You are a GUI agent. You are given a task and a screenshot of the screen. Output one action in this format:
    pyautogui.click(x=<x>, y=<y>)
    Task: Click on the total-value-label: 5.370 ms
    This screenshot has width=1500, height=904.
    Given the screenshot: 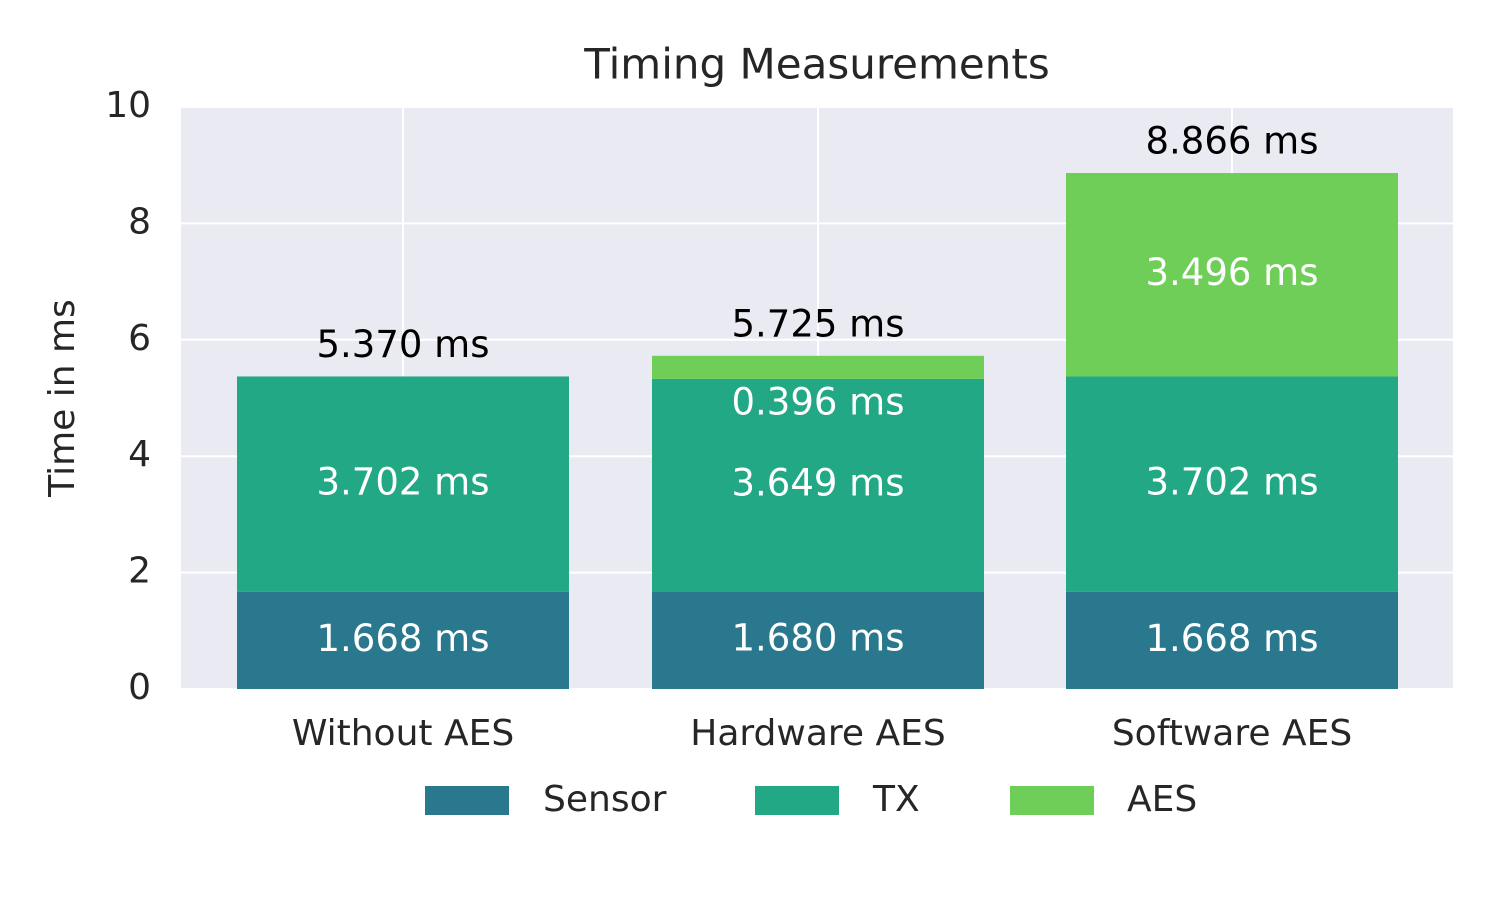 What is the action you would take?
    pyautogui.click(x=402, y=344)
    